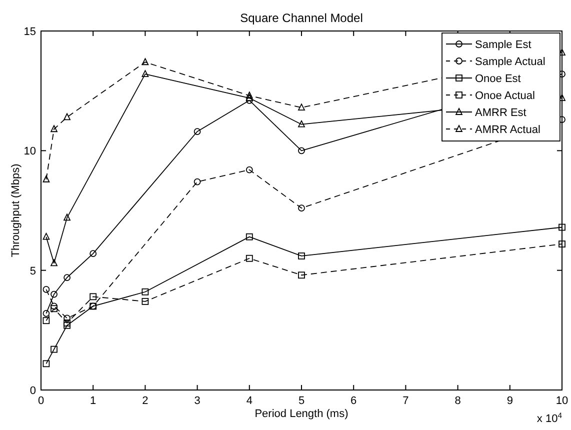  Describe the element at coordinates (457, 401) in the screenshot. I see `x-tick-label: 8` at that location.